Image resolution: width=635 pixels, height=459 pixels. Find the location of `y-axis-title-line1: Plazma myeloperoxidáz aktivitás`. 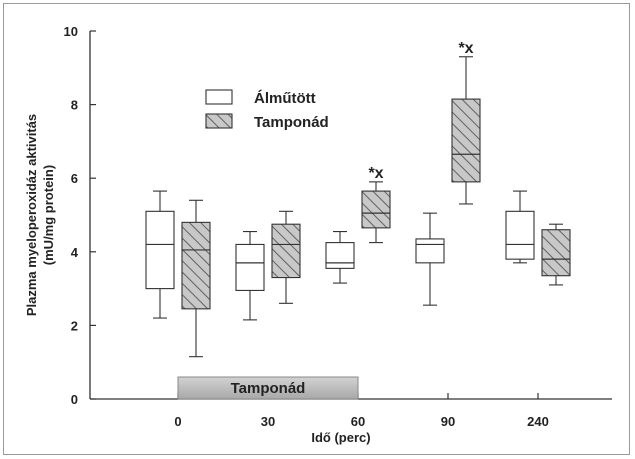

y-axis-title-line1: Plazma myeloperoxidáz aktivitás is located at coordinates (31, 215).